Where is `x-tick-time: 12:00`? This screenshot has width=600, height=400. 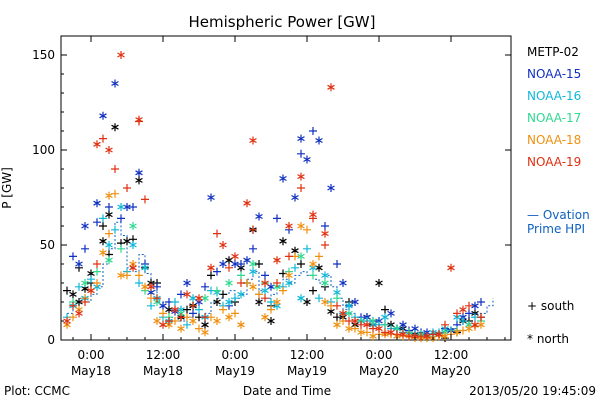
x-tick-time: 12:00 is located at coordinates (307, 355).